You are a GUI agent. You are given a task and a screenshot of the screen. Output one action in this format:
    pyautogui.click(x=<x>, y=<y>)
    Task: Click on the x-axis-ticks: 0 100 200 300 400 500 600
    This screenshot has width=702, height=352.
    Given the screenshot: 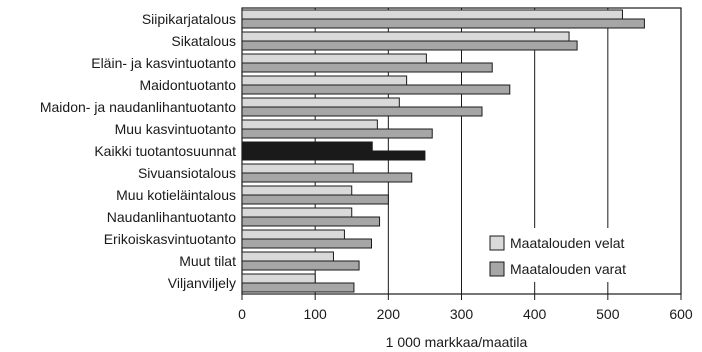 What is the action you would take?
    pyautogui.click(x=465, y=308)
    